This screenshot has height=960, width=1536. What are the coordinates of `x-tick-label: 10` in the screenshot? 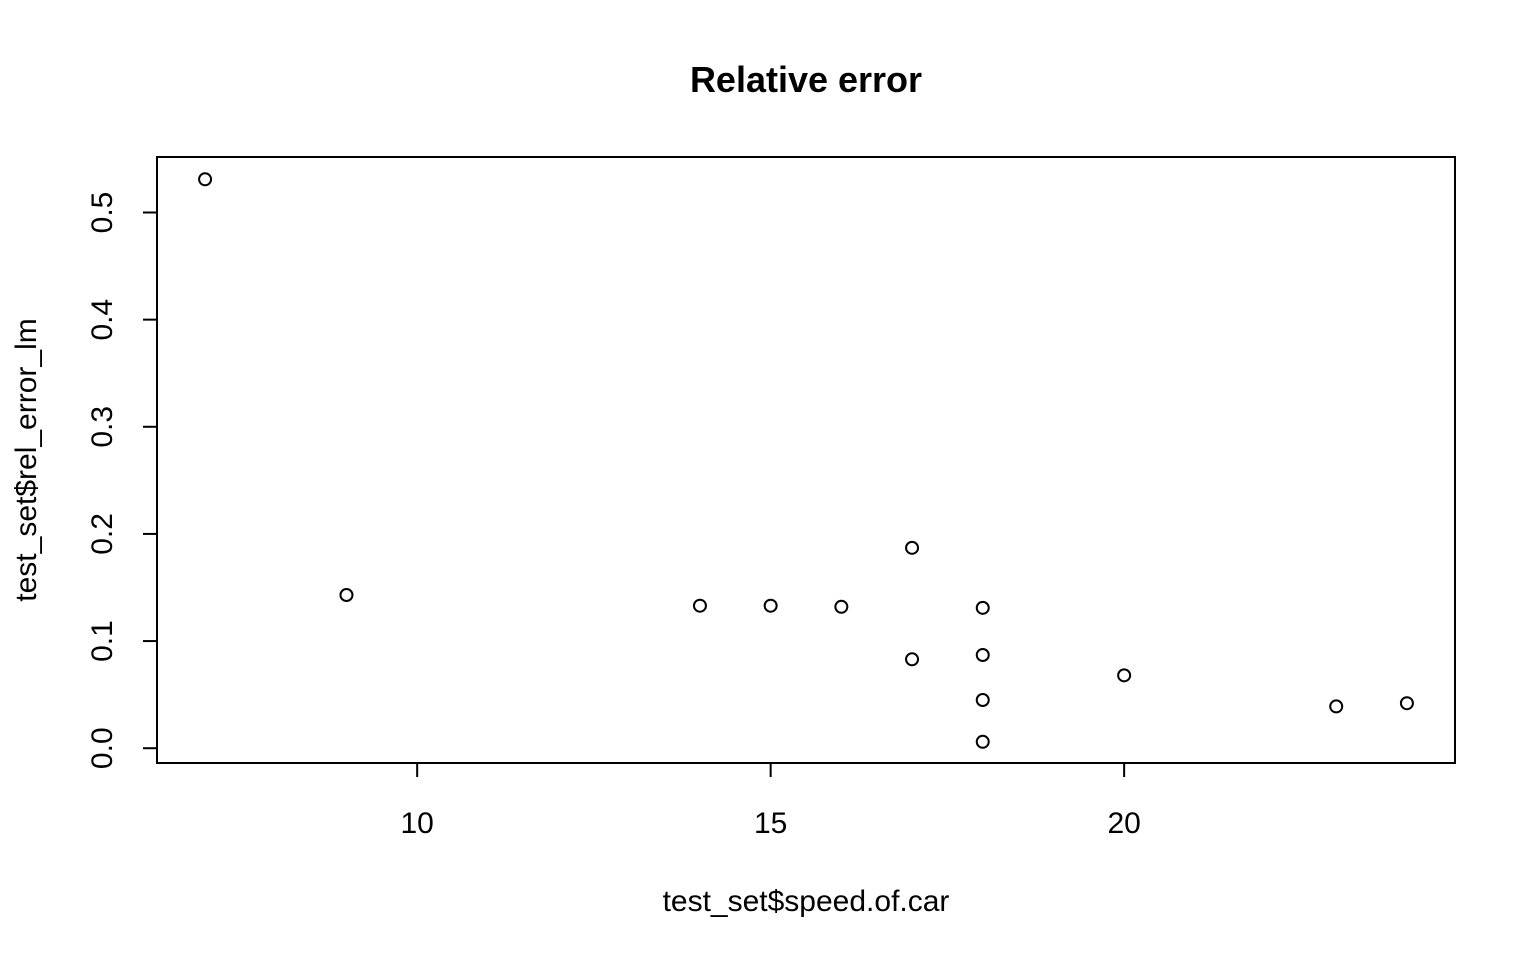 It's located at (416, 823).